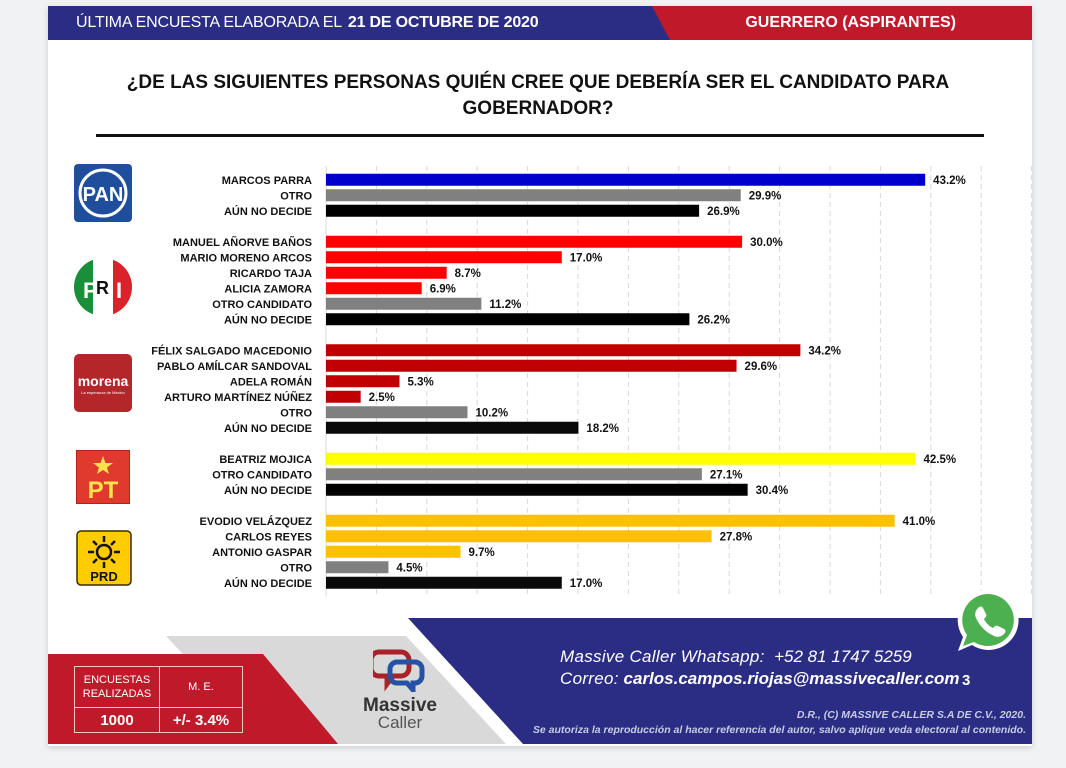  What do you see at coordinates (400, 705) in the screenshot?
I see `brand-name-line1: Massive` at bounding box center [400, 705].